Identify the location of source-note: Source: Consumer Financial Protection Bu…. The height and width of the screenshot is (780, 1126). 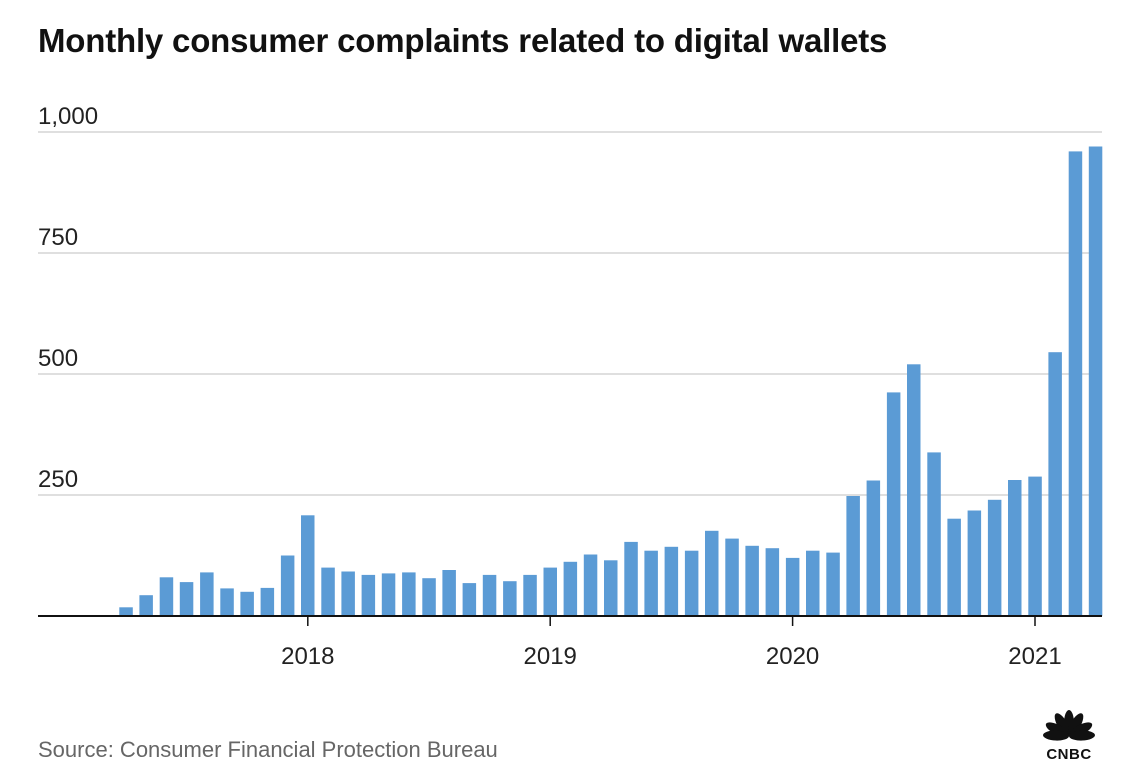
(268, 749).